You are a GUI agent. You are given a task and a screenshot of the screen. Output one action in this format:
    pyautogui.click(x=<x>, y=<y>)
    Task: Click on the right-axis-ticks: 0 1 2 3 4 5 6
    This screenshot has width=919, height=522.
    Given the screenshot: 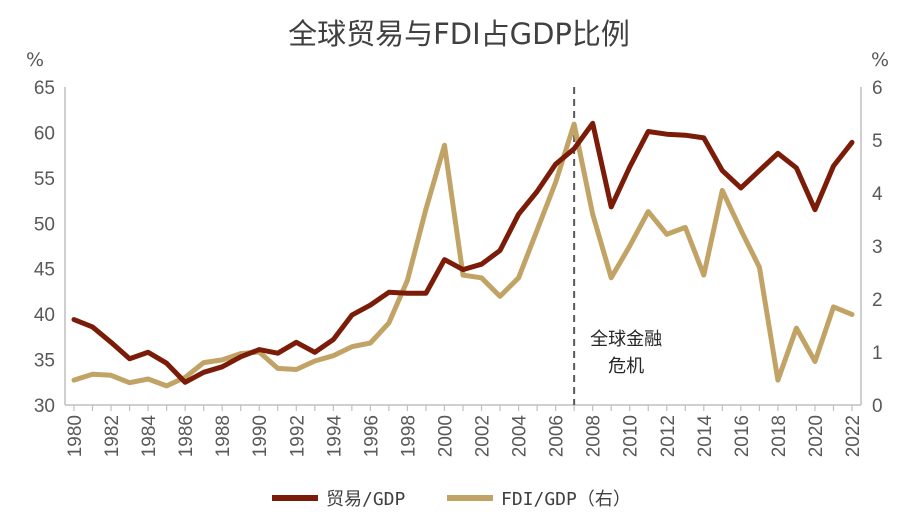 What is the action you would take?
    pyautogui.click(x=877, y=247)
    